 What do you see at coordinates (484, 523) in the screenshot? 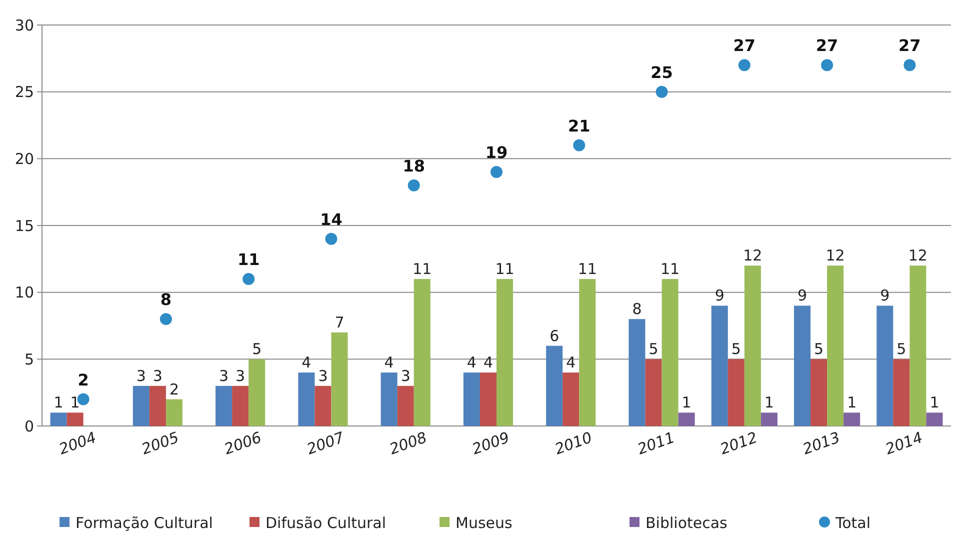
I see `legend-label: Museus` at bounding box center [484, 523].